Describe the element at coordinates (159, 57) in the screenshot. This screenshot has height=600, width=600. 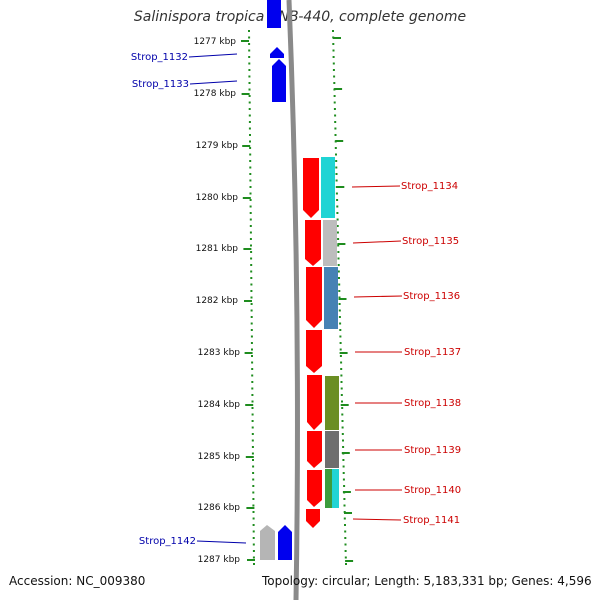
I see `label-strop-1132: Strop_1132` at that location.